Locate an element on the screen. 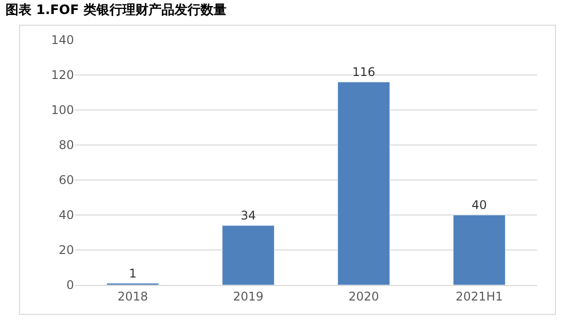  data-label: 34 is located at coordinates (248, 215).